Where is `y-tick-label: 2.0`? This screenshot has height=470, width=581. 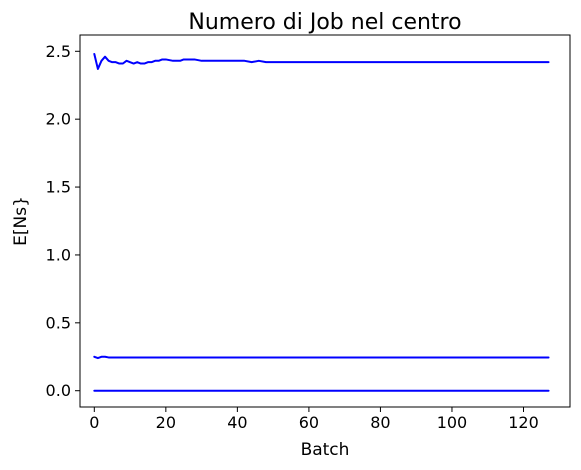 y-tick-label: 2.0 is located at coordinates (58, 119).